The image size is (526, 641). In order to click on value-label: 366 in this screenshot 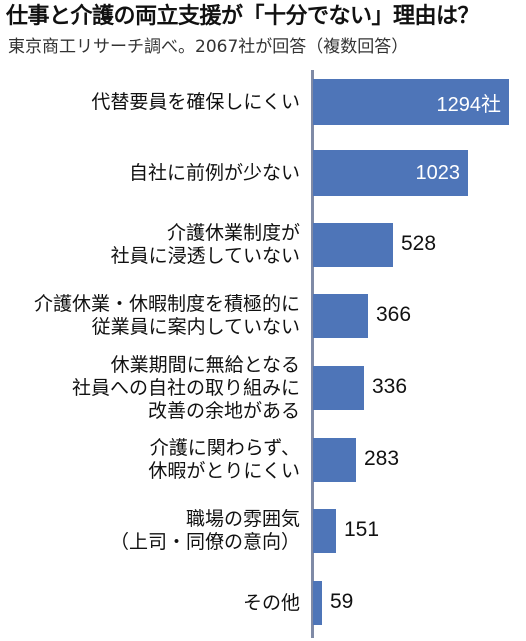, I will do `click(394, 314)`.